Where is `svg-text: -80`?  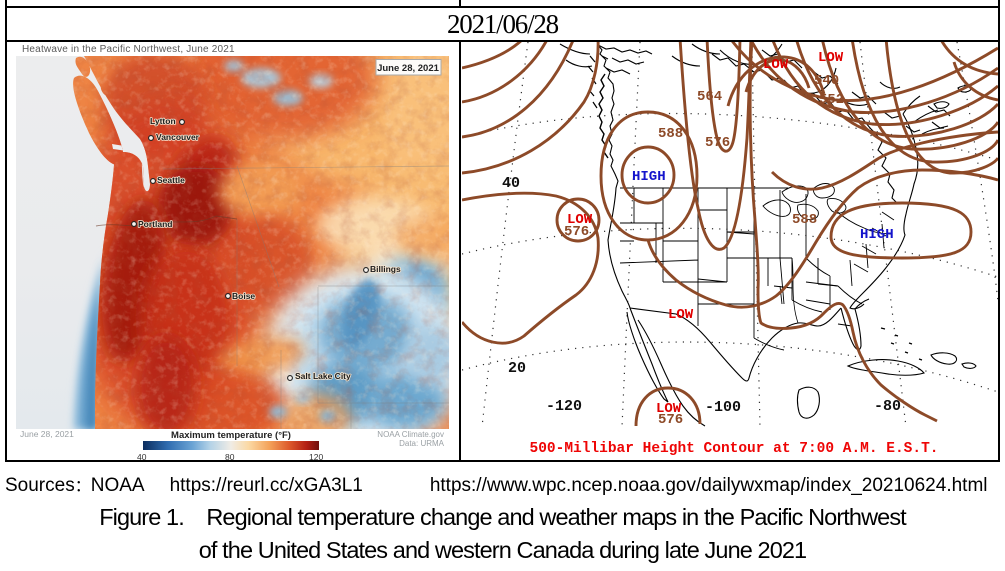
svg-text: -80 is located at coordinates (887, 406).